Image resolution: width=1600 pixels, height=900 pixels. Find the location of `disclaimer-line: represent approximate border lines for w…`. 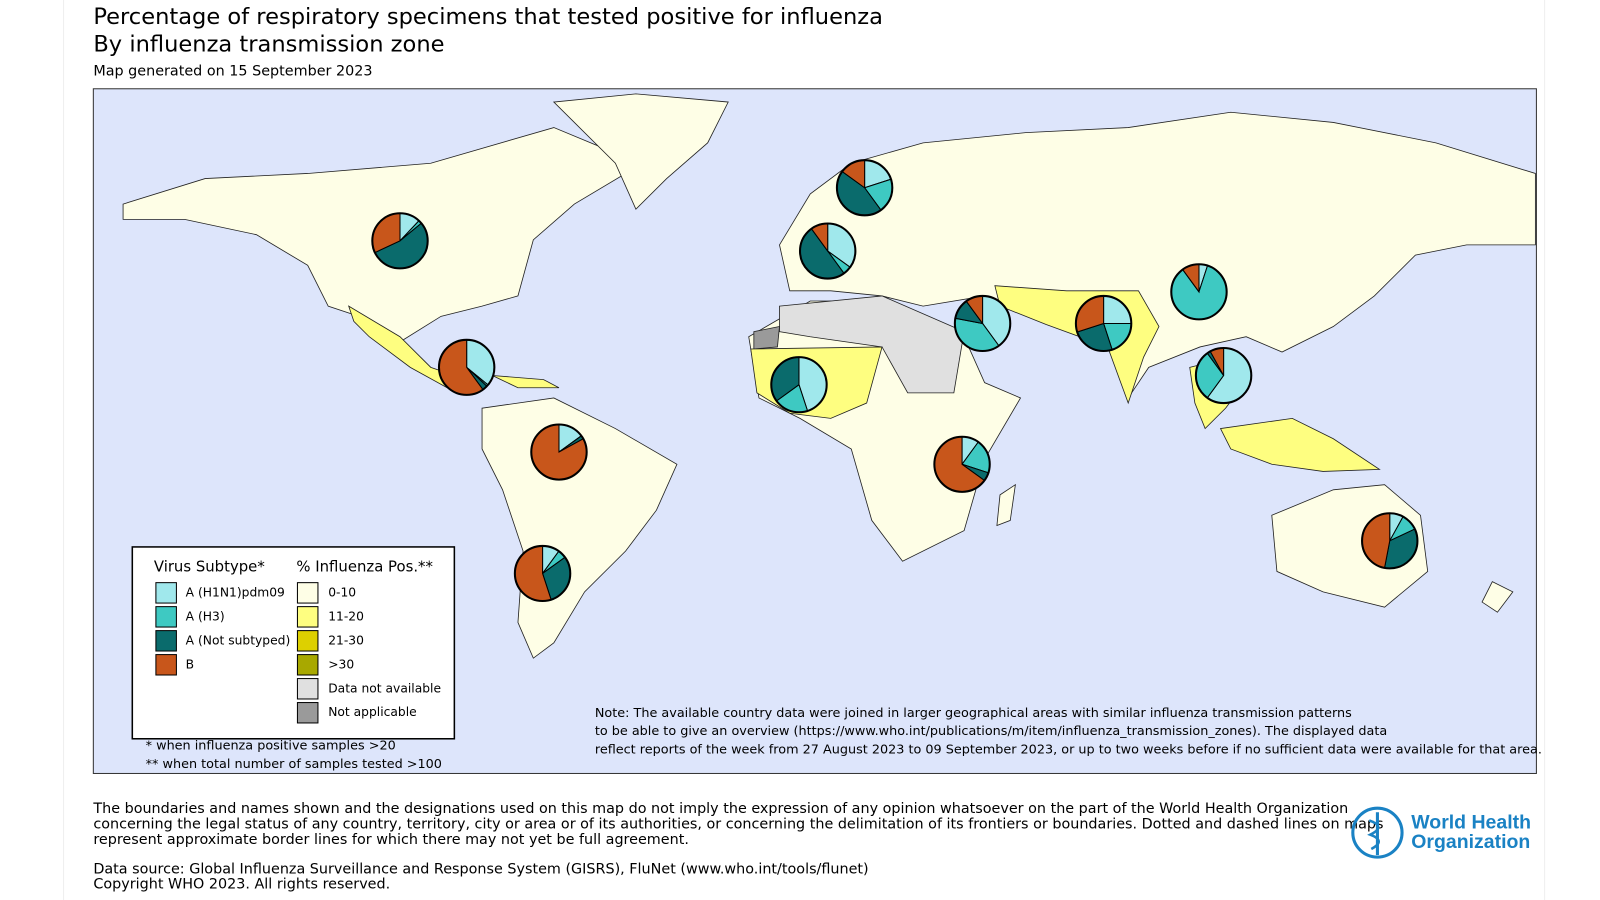

disclaimer-line: represent approximate border lines for w… is located at coordinates (391, 840).